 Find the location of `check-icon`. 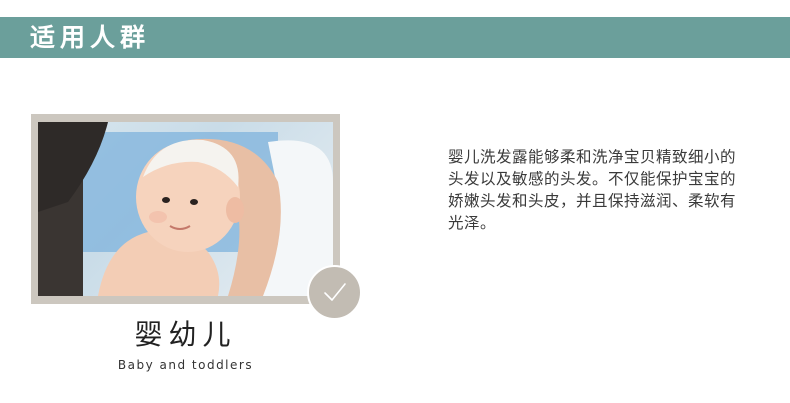

check-icon is located at coordinates (335, 292).